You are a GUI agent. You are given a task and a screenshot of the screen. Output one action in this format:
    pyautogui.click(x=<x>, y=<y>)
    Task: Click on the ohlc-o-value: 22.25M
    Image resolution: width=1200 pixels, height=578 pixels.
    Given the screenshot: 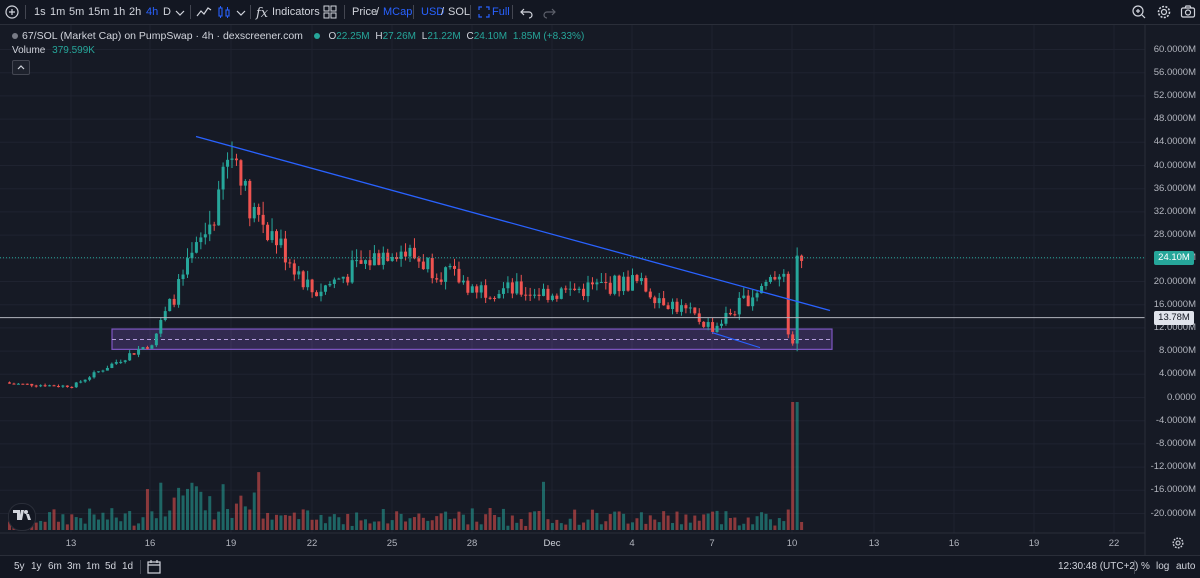 What is the action you would take?
    pyautogui.click(x=353, y=36)
    